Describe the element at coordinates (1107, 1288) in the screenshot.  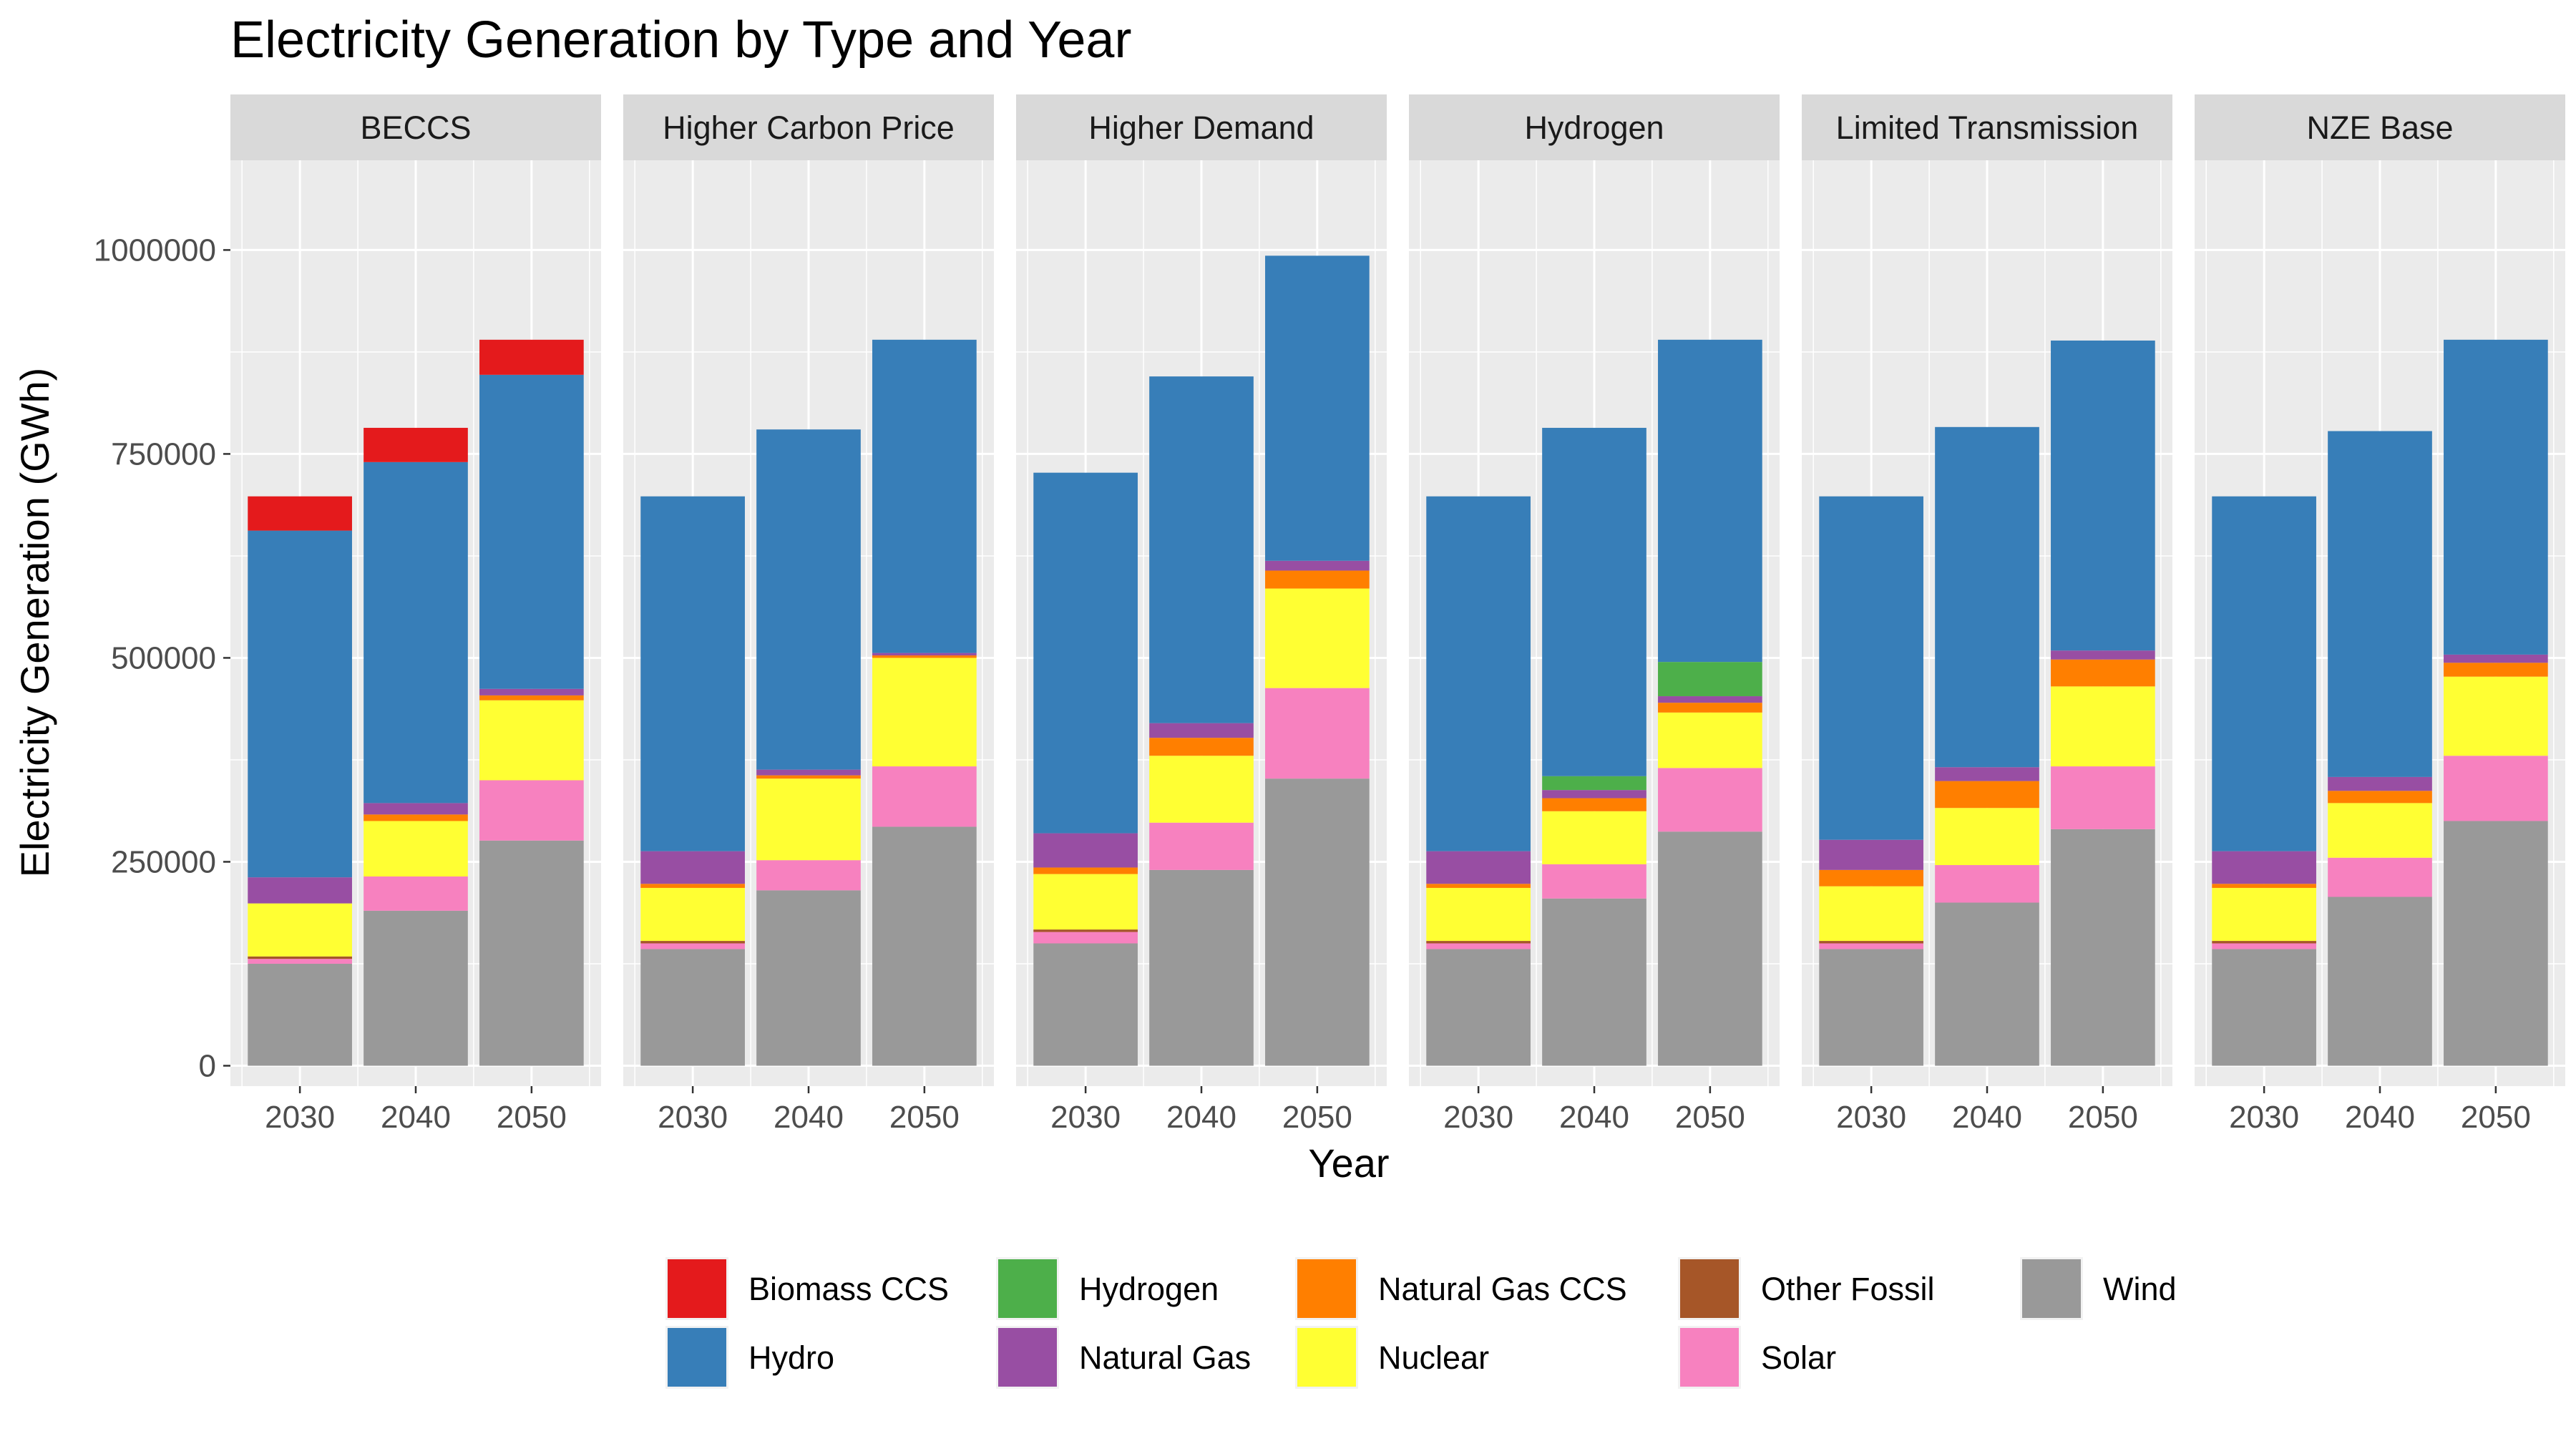
I see `legend-item: Hydrogen` at that location.